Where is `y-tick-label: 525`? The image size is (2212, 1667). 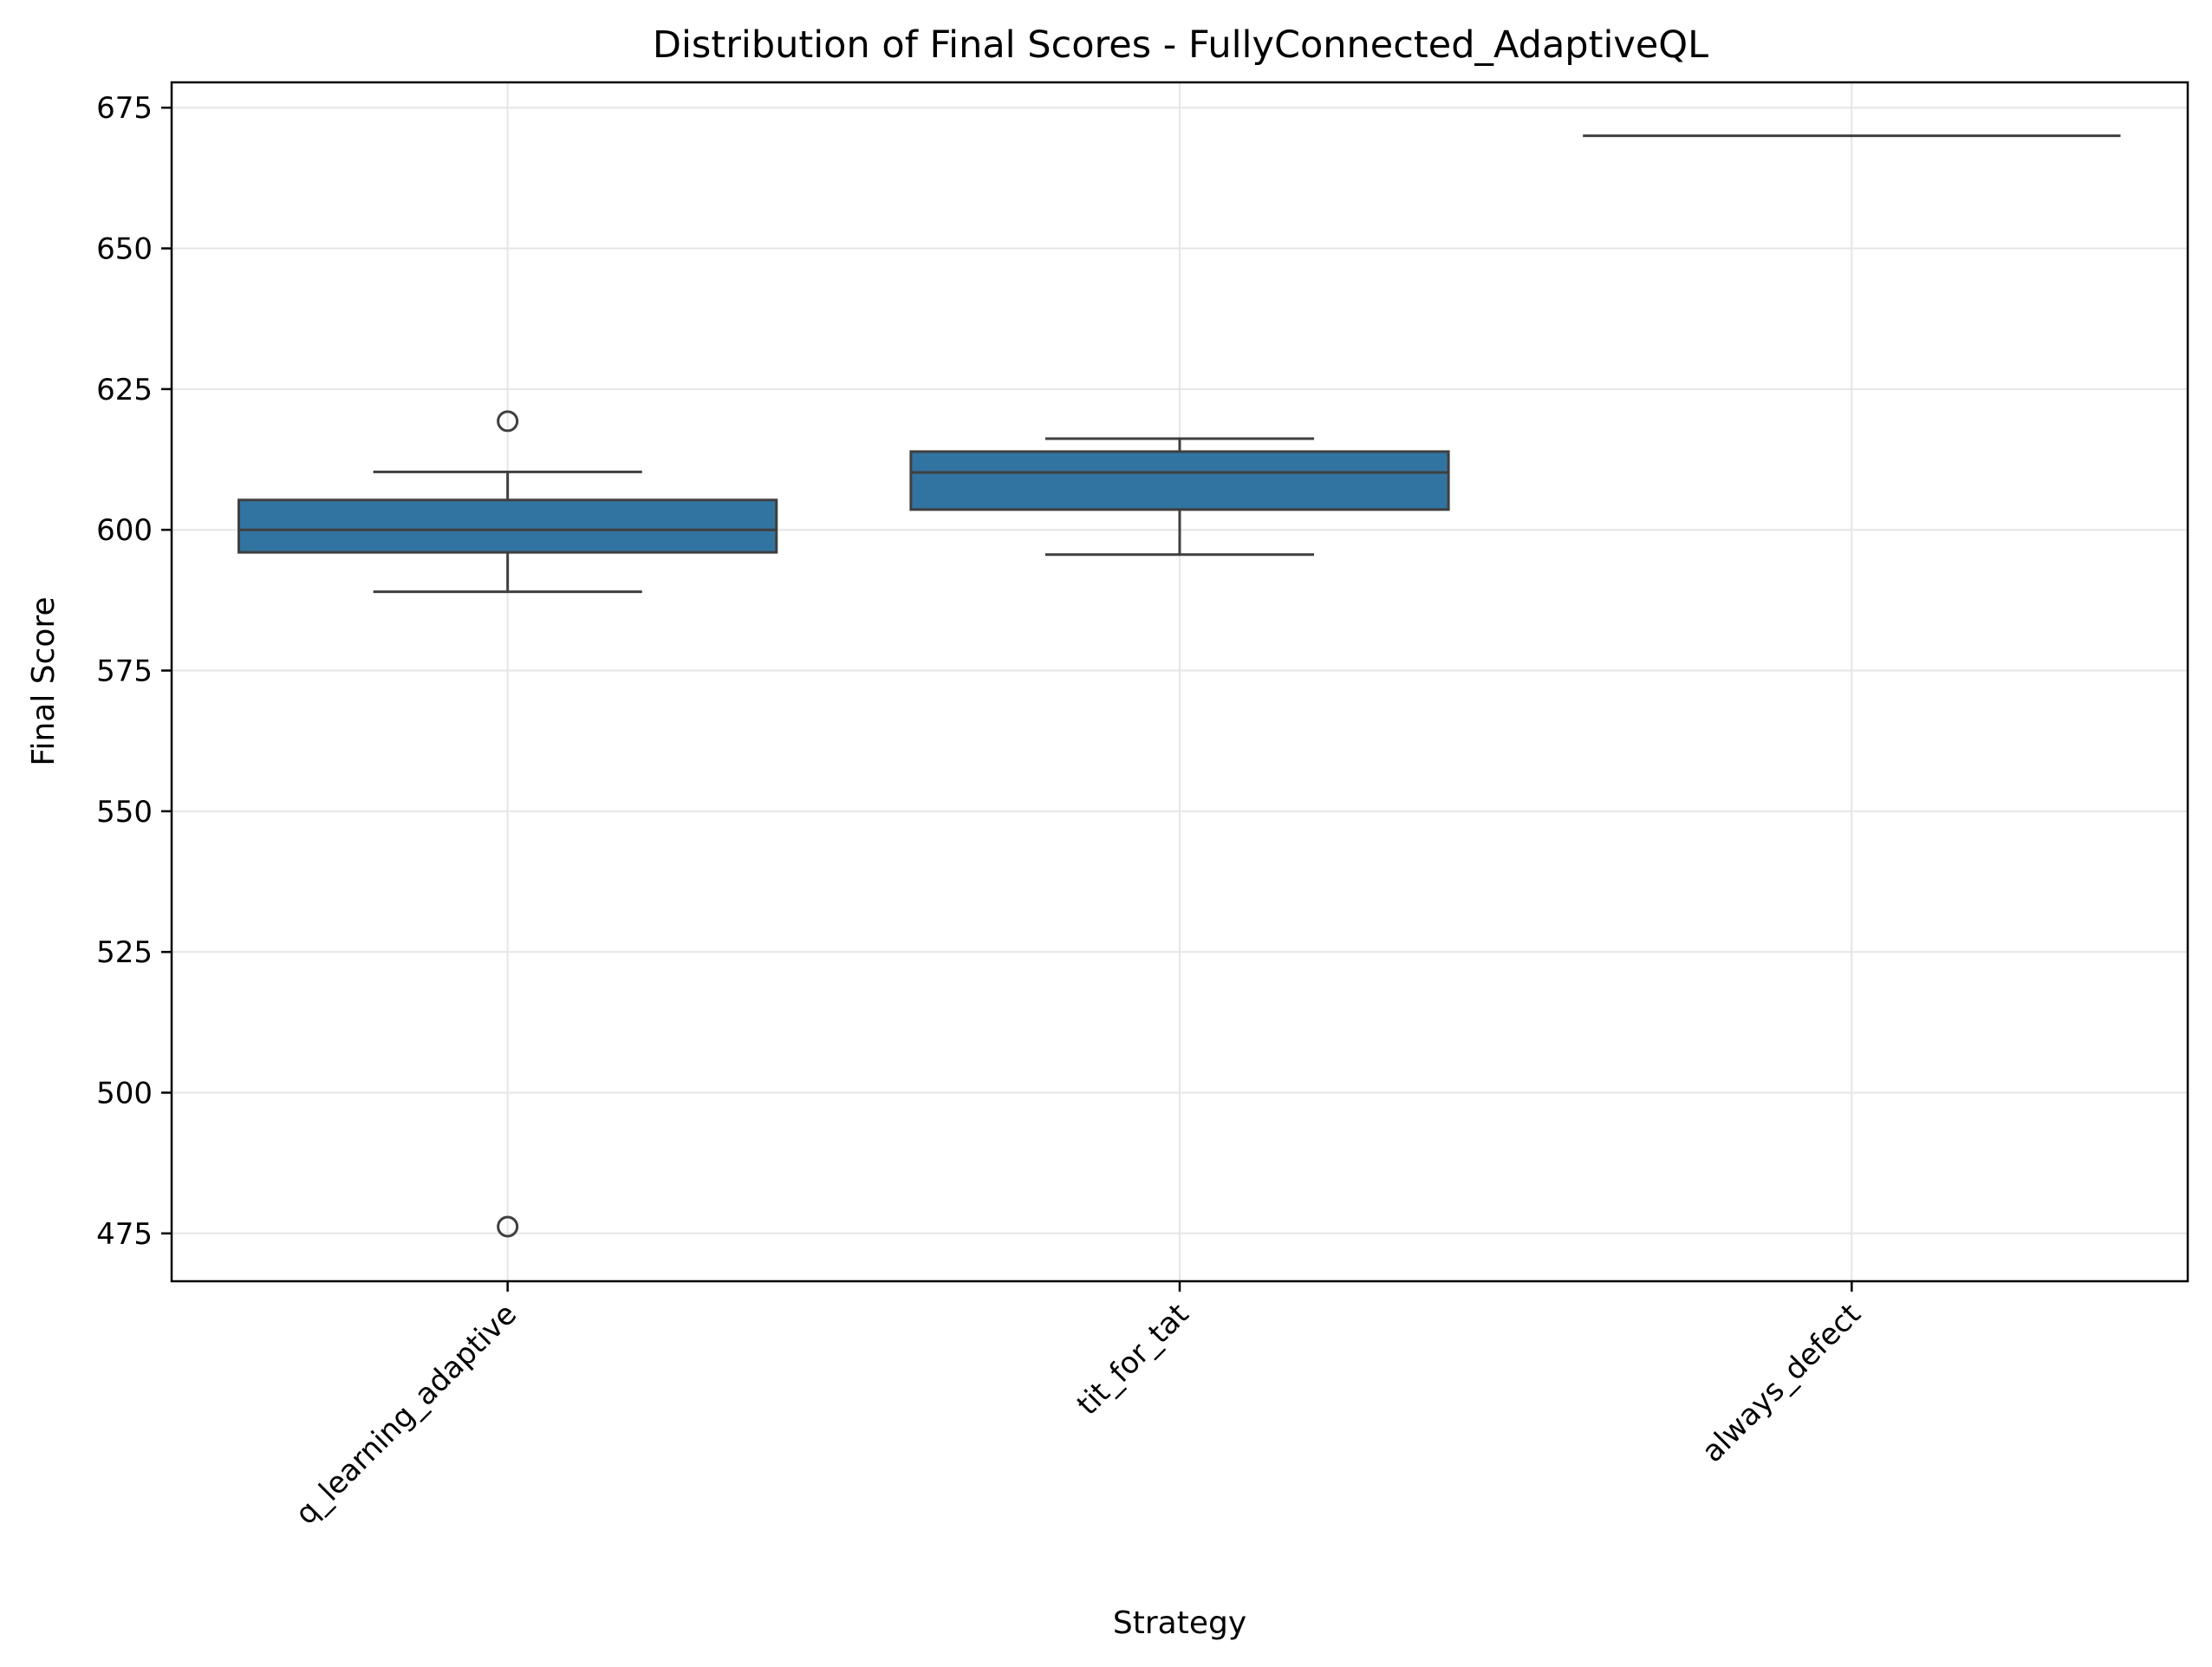 y-tick-label: 525 is located at coordinates (125, 952).